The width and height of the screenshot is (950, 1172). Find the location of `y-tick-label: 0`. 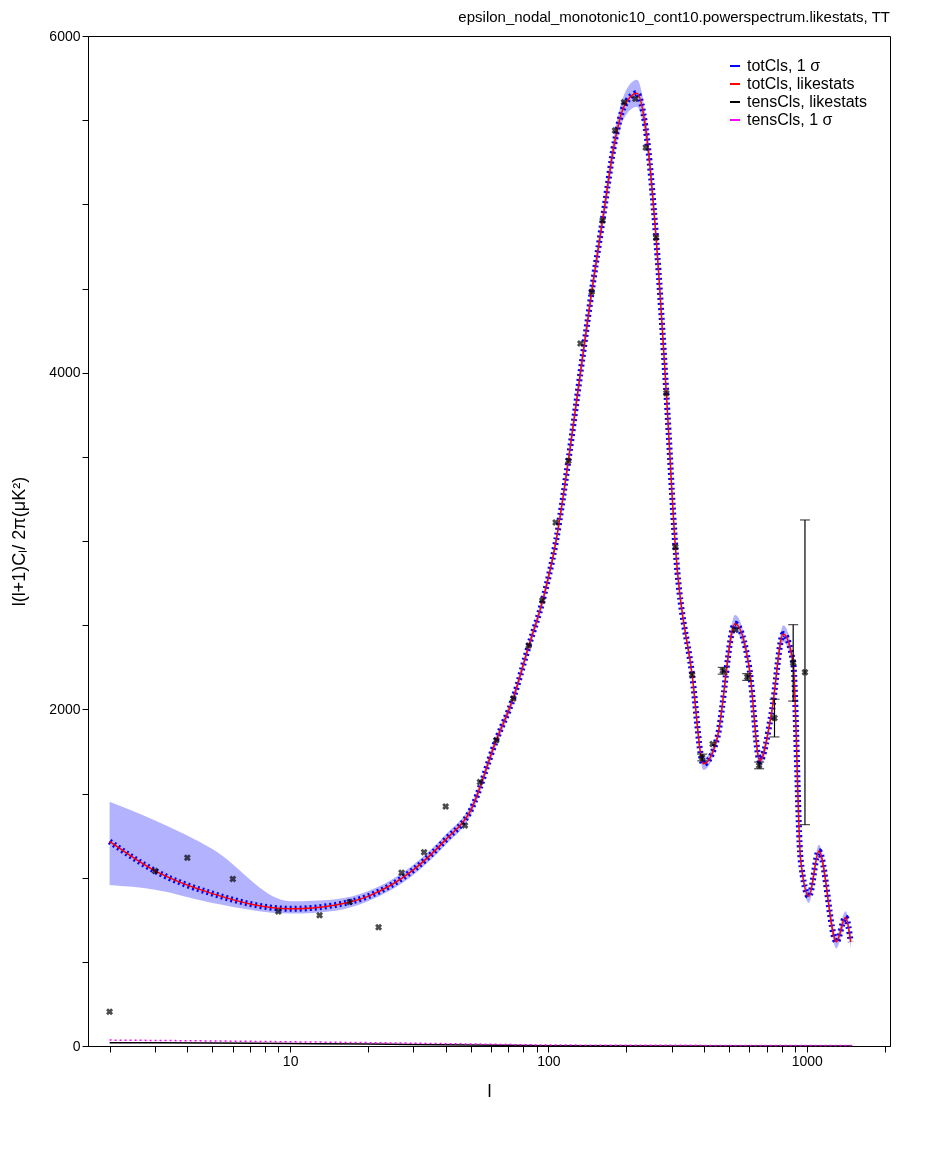

y-tick-label: 0 is located at coordinates (76, 1045).